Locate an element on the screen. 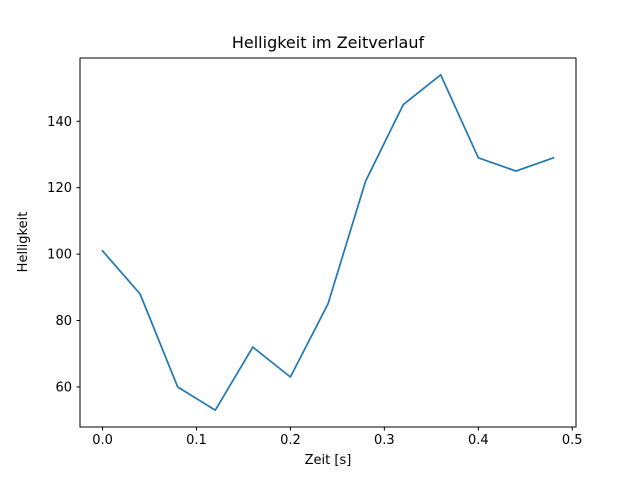  x-tick-label: 0.2 is located at coordinates (290, 440).